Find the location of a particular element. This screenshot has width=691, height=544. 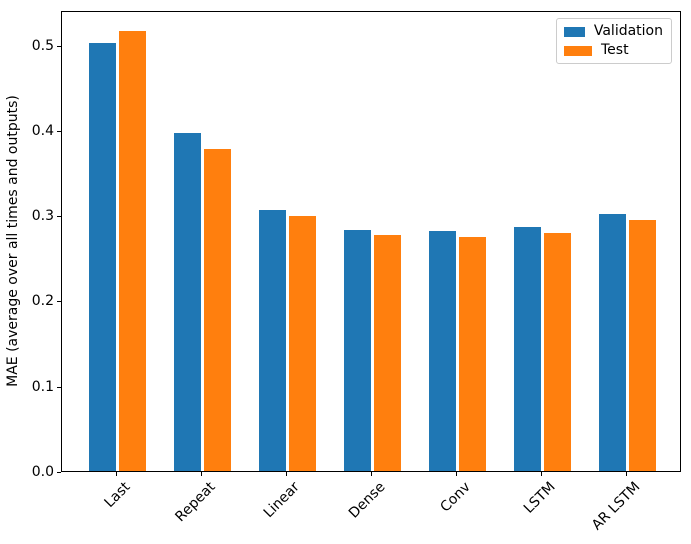

y-tick-label: 0.5 is located at coordinates (42, 45).